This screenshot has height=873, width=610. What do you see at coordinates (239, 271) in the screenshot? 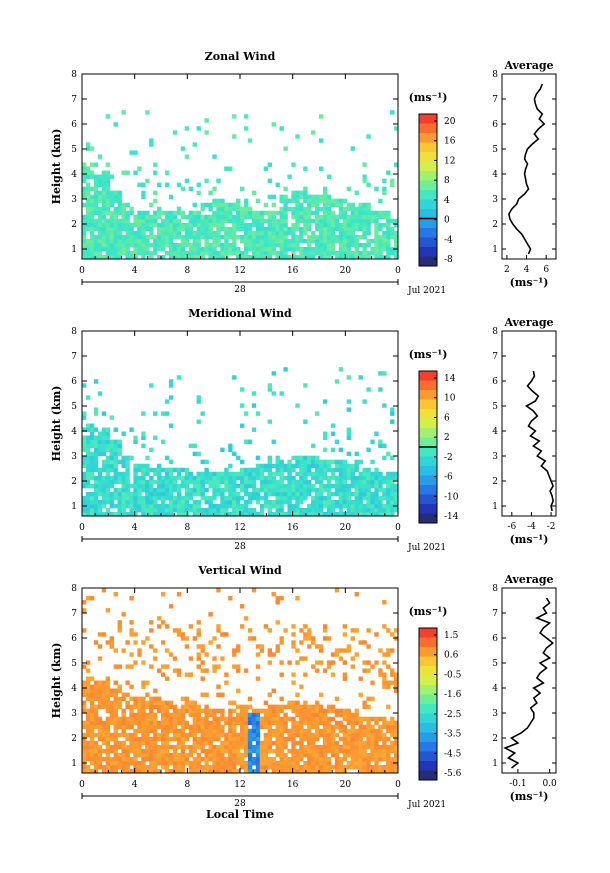
I see `x-tick-label: 12` at bounding box center [239, 271].